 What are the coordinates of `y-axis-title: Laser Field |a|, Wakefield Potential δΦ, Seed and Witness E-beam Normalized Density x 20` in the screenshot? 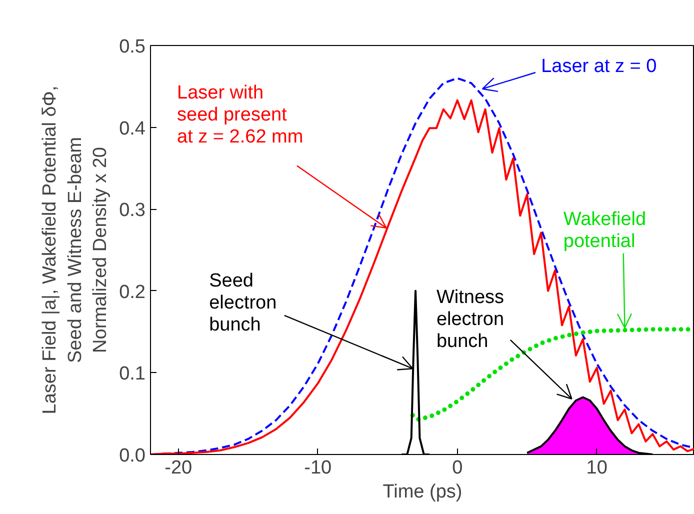 It's located at (76, 250).